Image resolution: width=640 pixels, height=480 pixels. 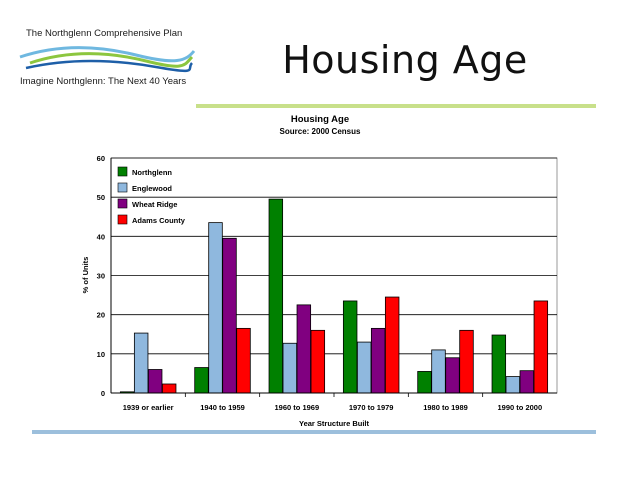 I want to click on x-tick-label: 1939 or earlier, so click(x=148, y=407).